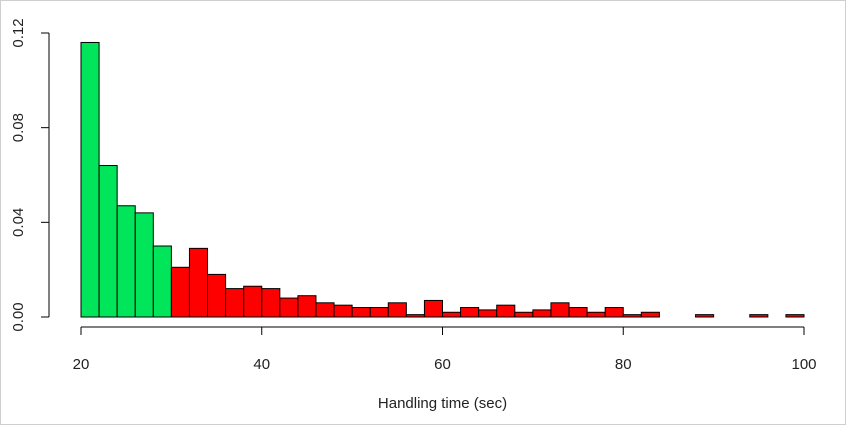  What do you see at coordinates (18, 127) in the screenshot?
I see `y-tick-label: 0.08` at bounding box center [18, 127].